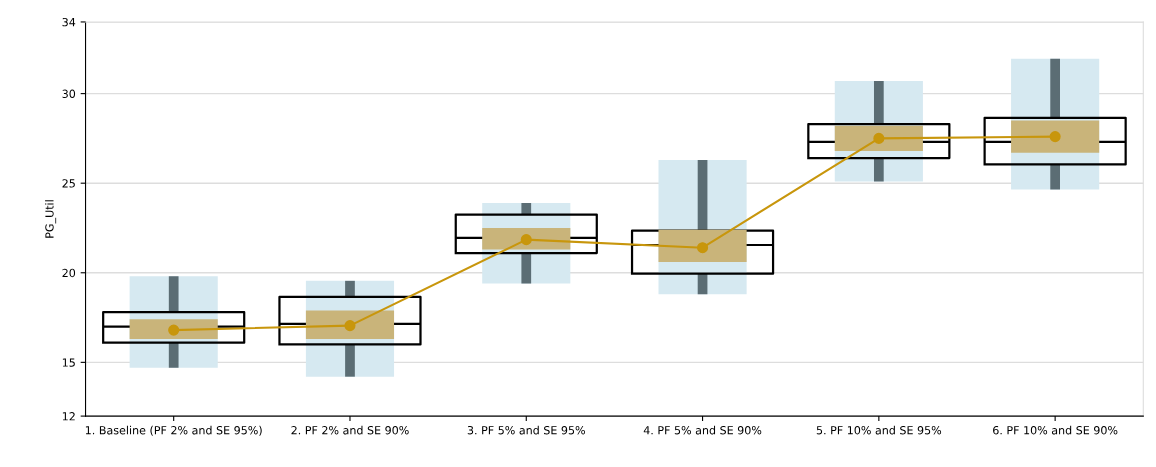  What do you see at coordinates (350, 430) in the screenshot?
I see `x-tick-label: 2. PF 2% and SE 90%` at bounding box center [350, 430].